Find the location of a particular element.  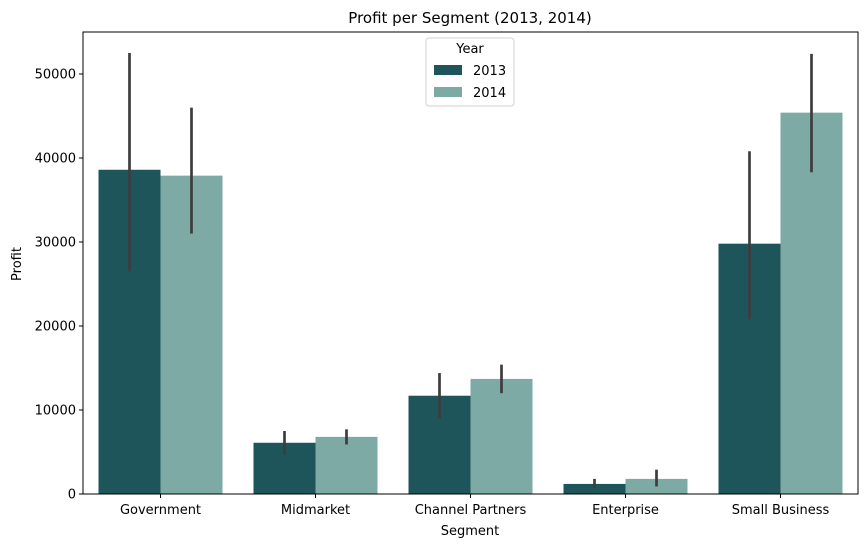

bar-2014-channel-partners is located at coordinates (501, 436).